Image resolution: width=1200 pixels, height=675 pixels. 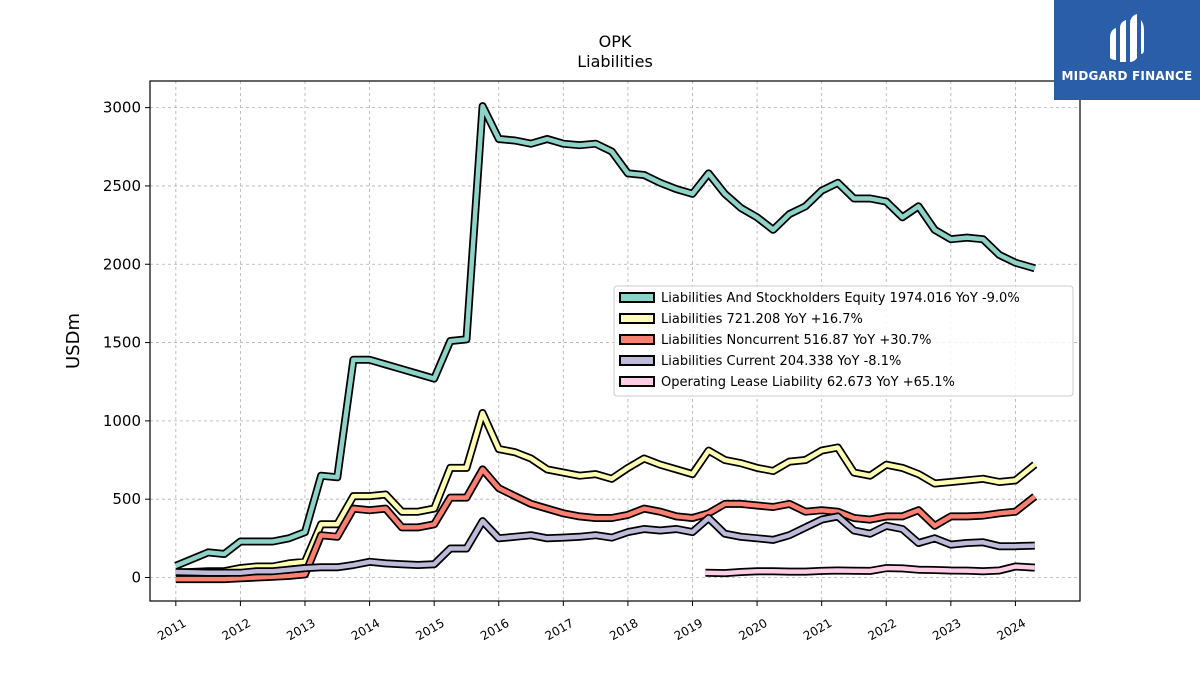 What do you see at coordinates (122, 343) in the screenshot?
I see `y-tick-label: 1500` at bounding box center [122, 343].